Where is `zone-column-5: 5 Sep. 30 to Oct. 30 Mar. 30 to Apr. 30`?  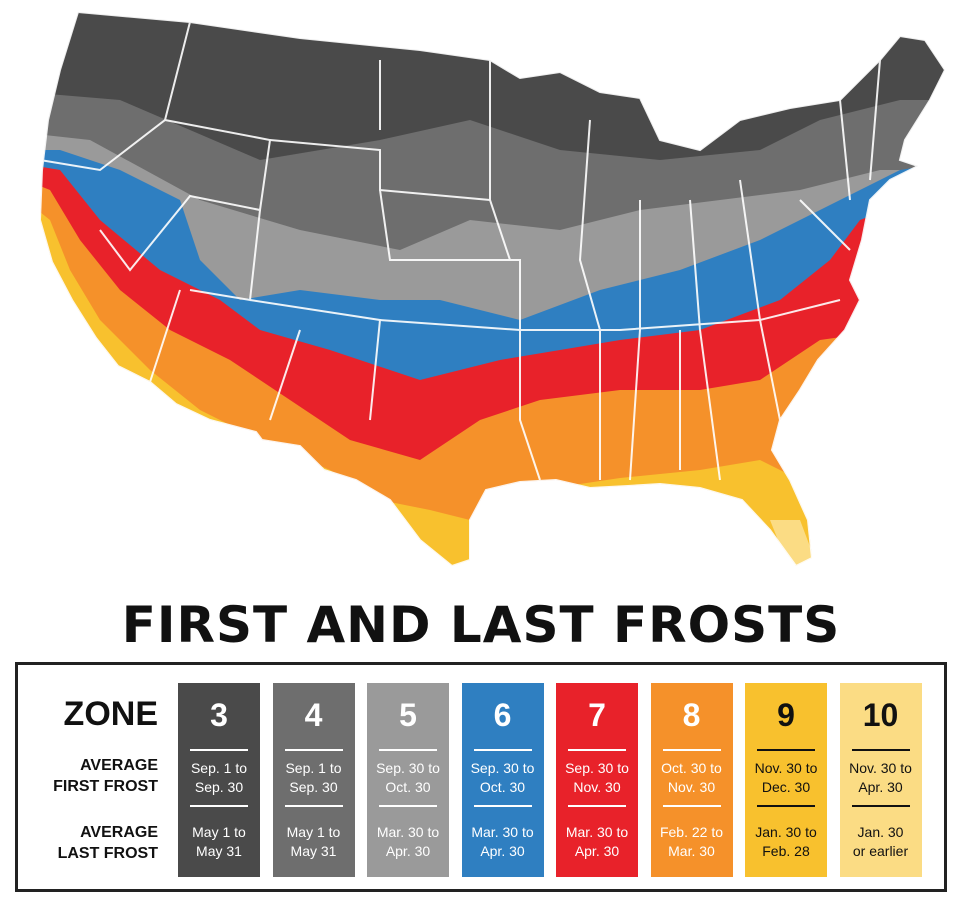
zone-column-5: 5 Sep. 30 to Oct. 30 Mar. 30 to Apr. 30 is located at coordinates (408, 780).